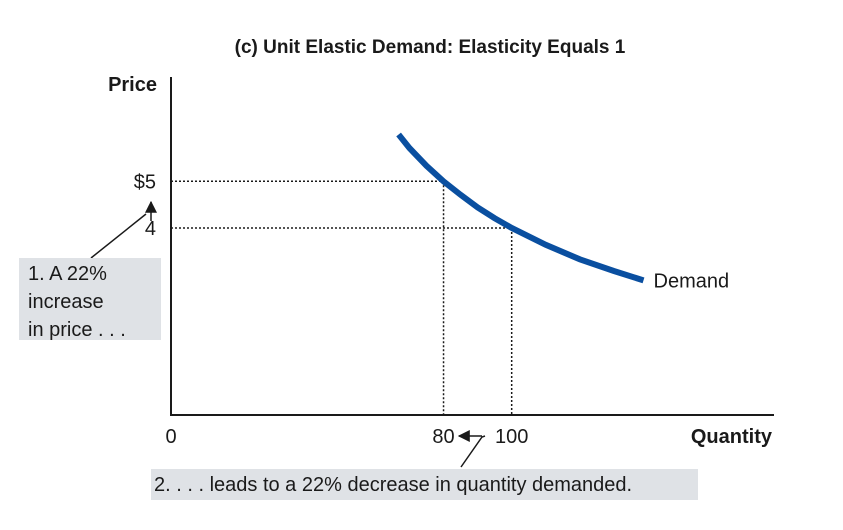 Image resolution: width=843 pixels, height=530 pixels. What do you see at coordinates (145, 182) in the screenshot?
I see `y-tick-label: $5` at bounding box center [145, 182].